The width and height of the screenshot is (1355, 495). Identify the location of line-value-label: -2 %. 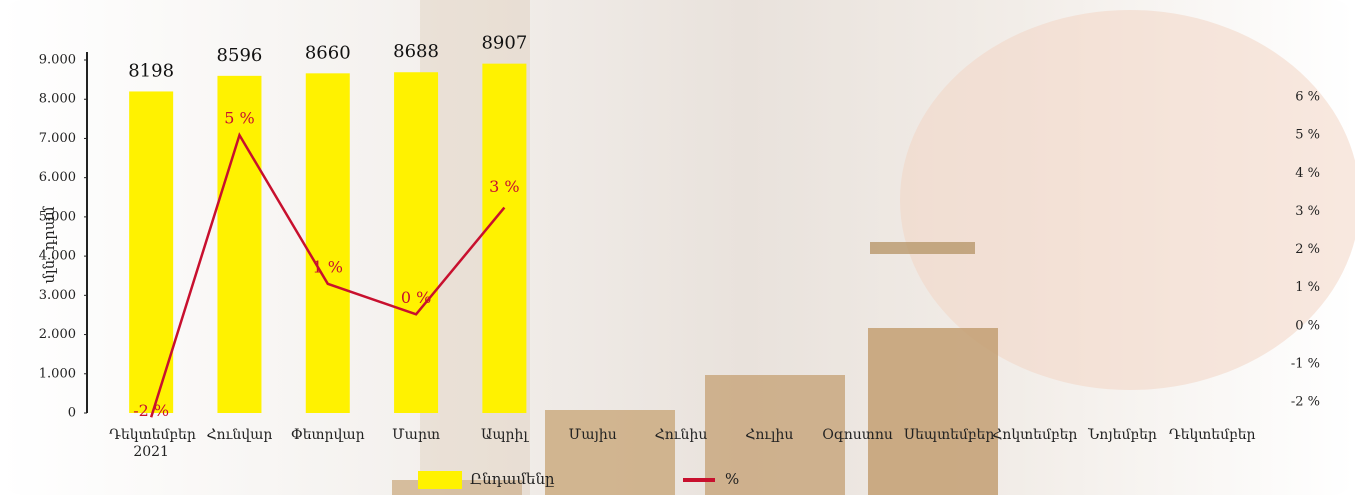
(151, 410).